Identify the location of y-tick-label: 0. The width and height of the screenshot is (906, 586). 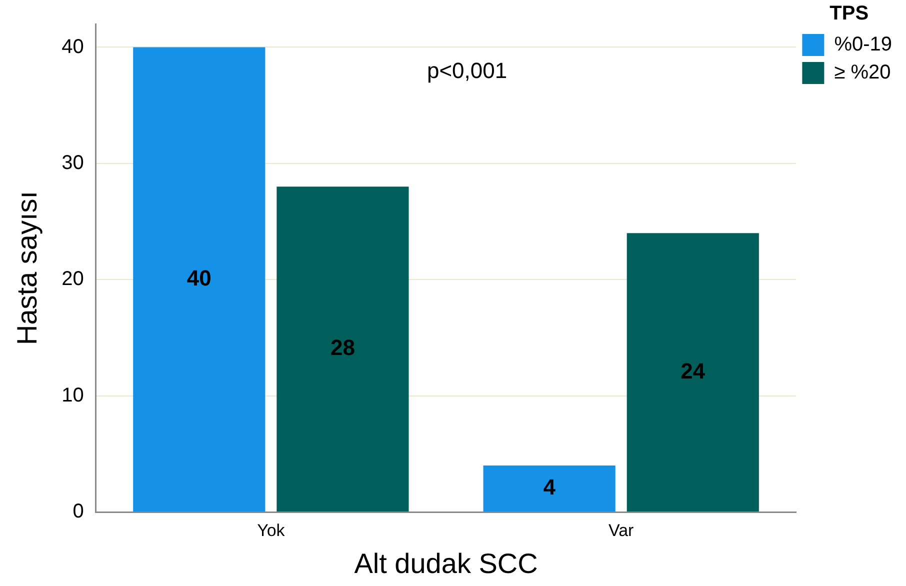
(78, 511).